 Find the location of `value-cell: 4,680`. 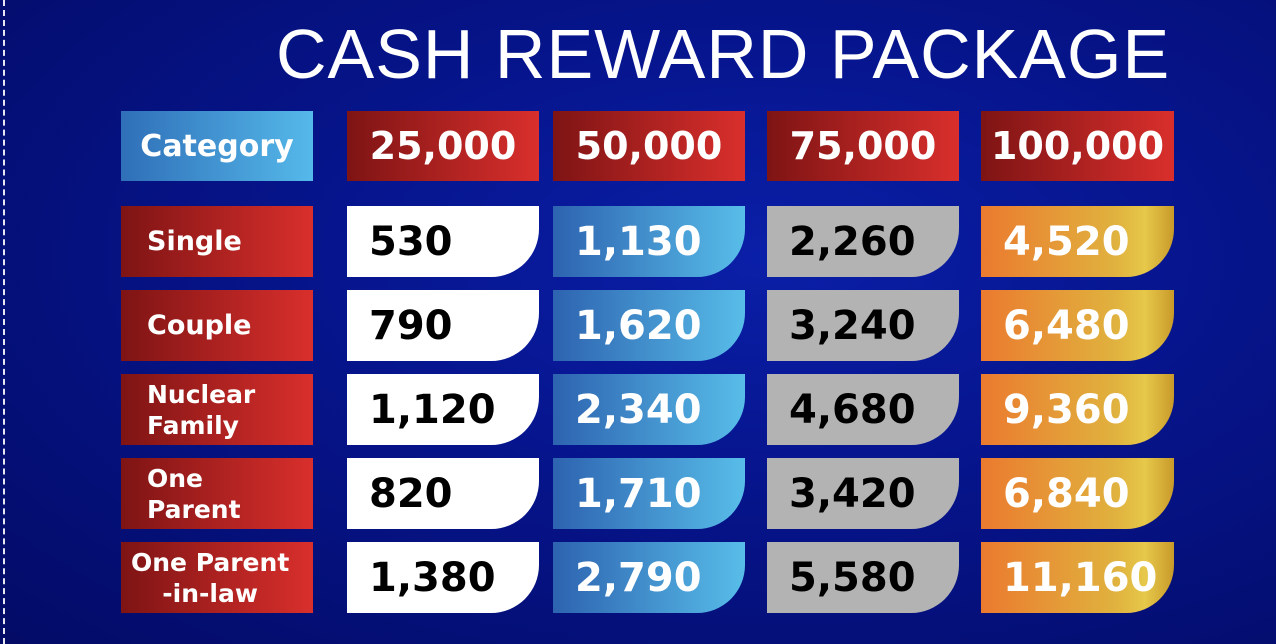

value-cell: 4,680 is located at coordinates (863, 409).